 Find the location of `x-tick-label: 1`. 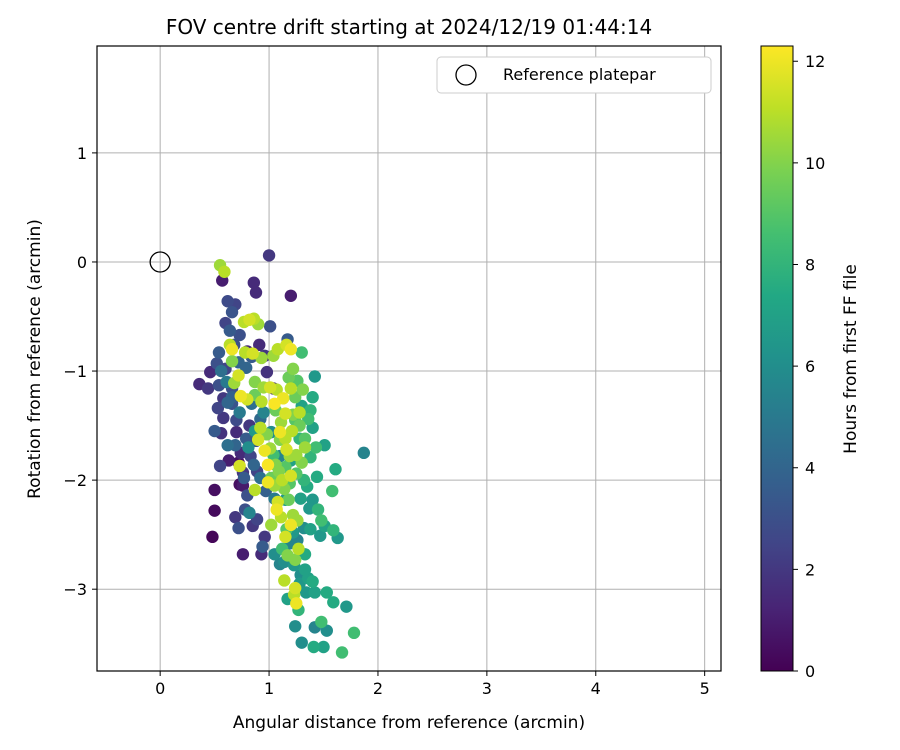

x-tick-label: 1 is located at coordinates (269, 688).